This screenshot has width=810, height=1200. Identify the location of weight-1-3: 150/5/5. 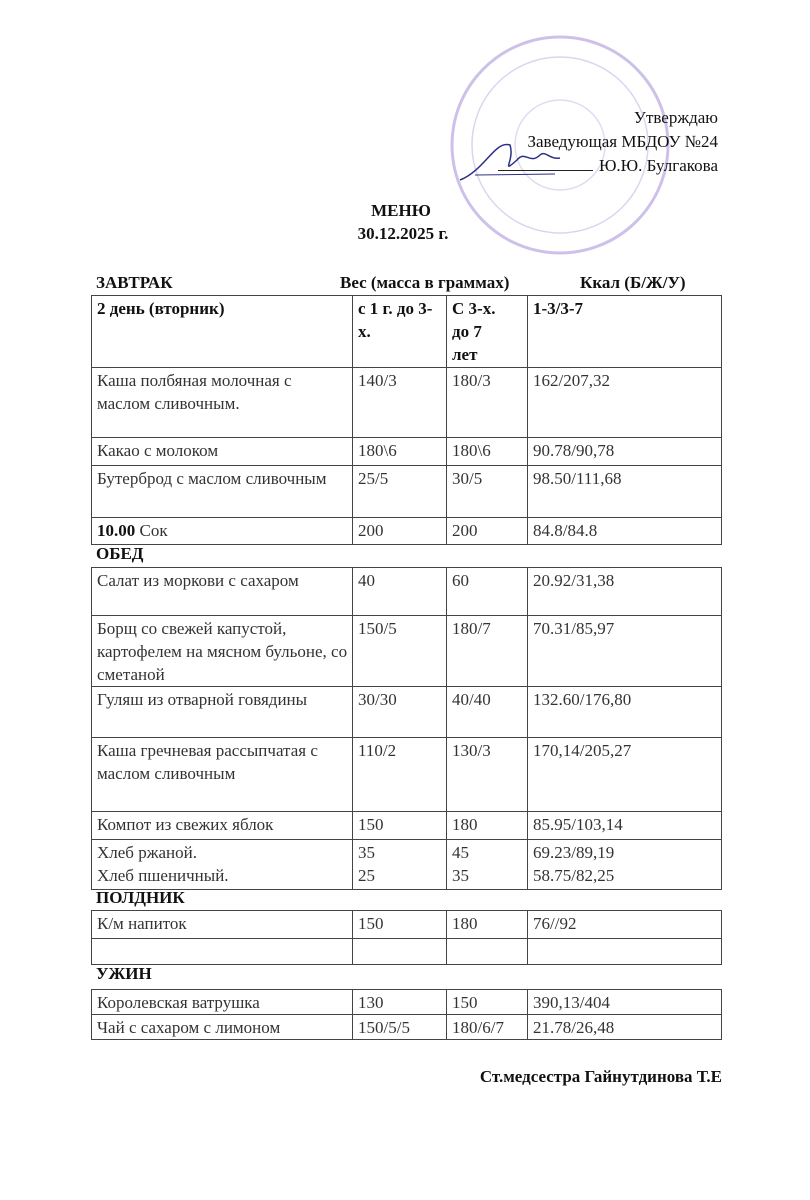
(399, 1027).